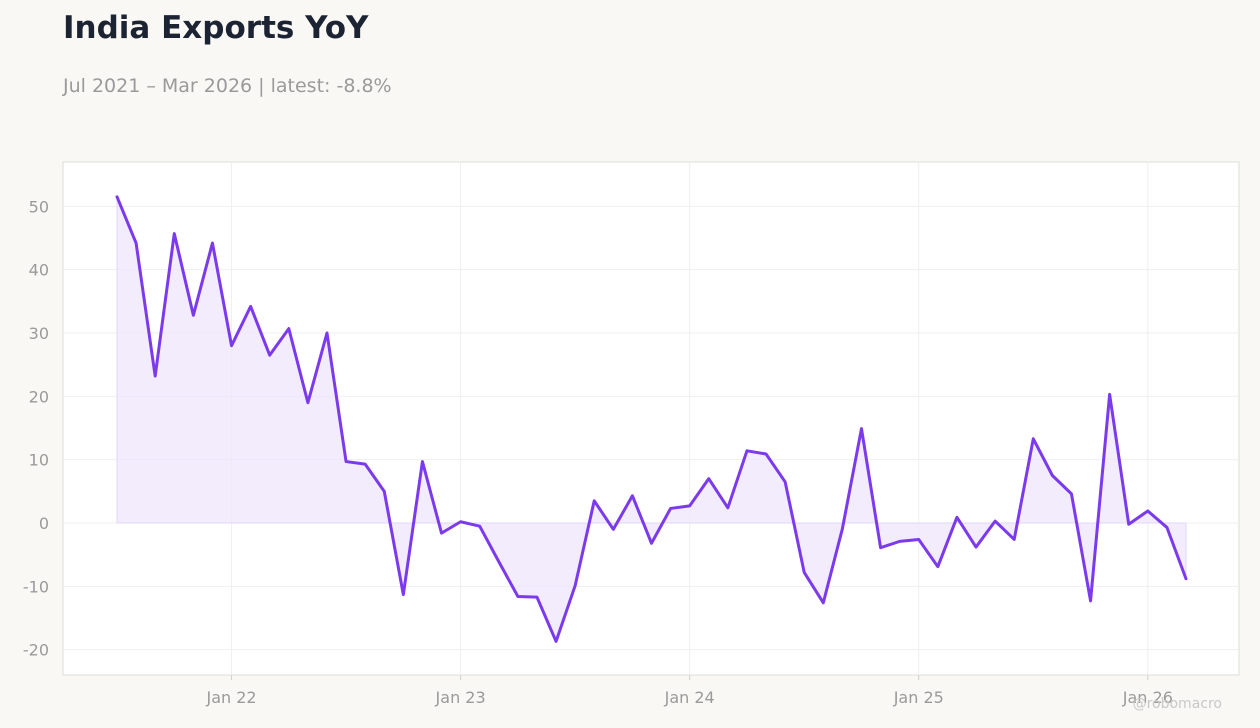 The width and height of the screenshot is (1260, 728). Describe the element at coordinates (216, 28) in the screenshot. I see `chart-title: India Exports YoY` at that location.